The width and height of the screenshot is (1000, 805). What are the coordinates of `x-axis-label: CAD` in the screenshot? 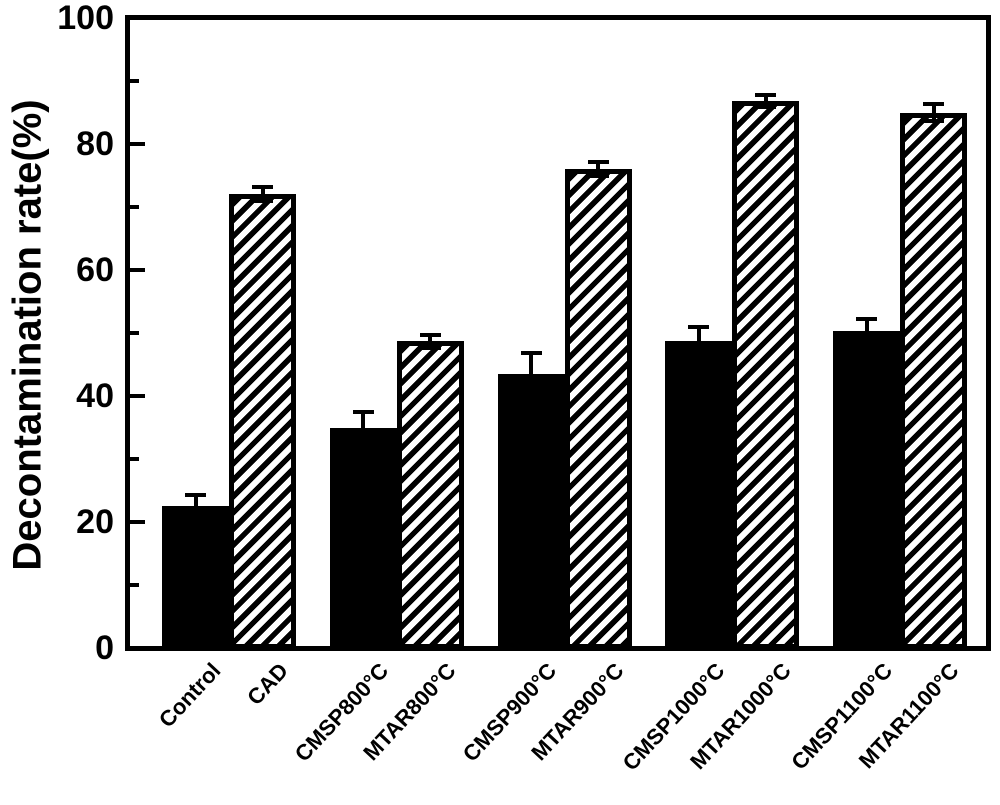 It's located at (267, 684).